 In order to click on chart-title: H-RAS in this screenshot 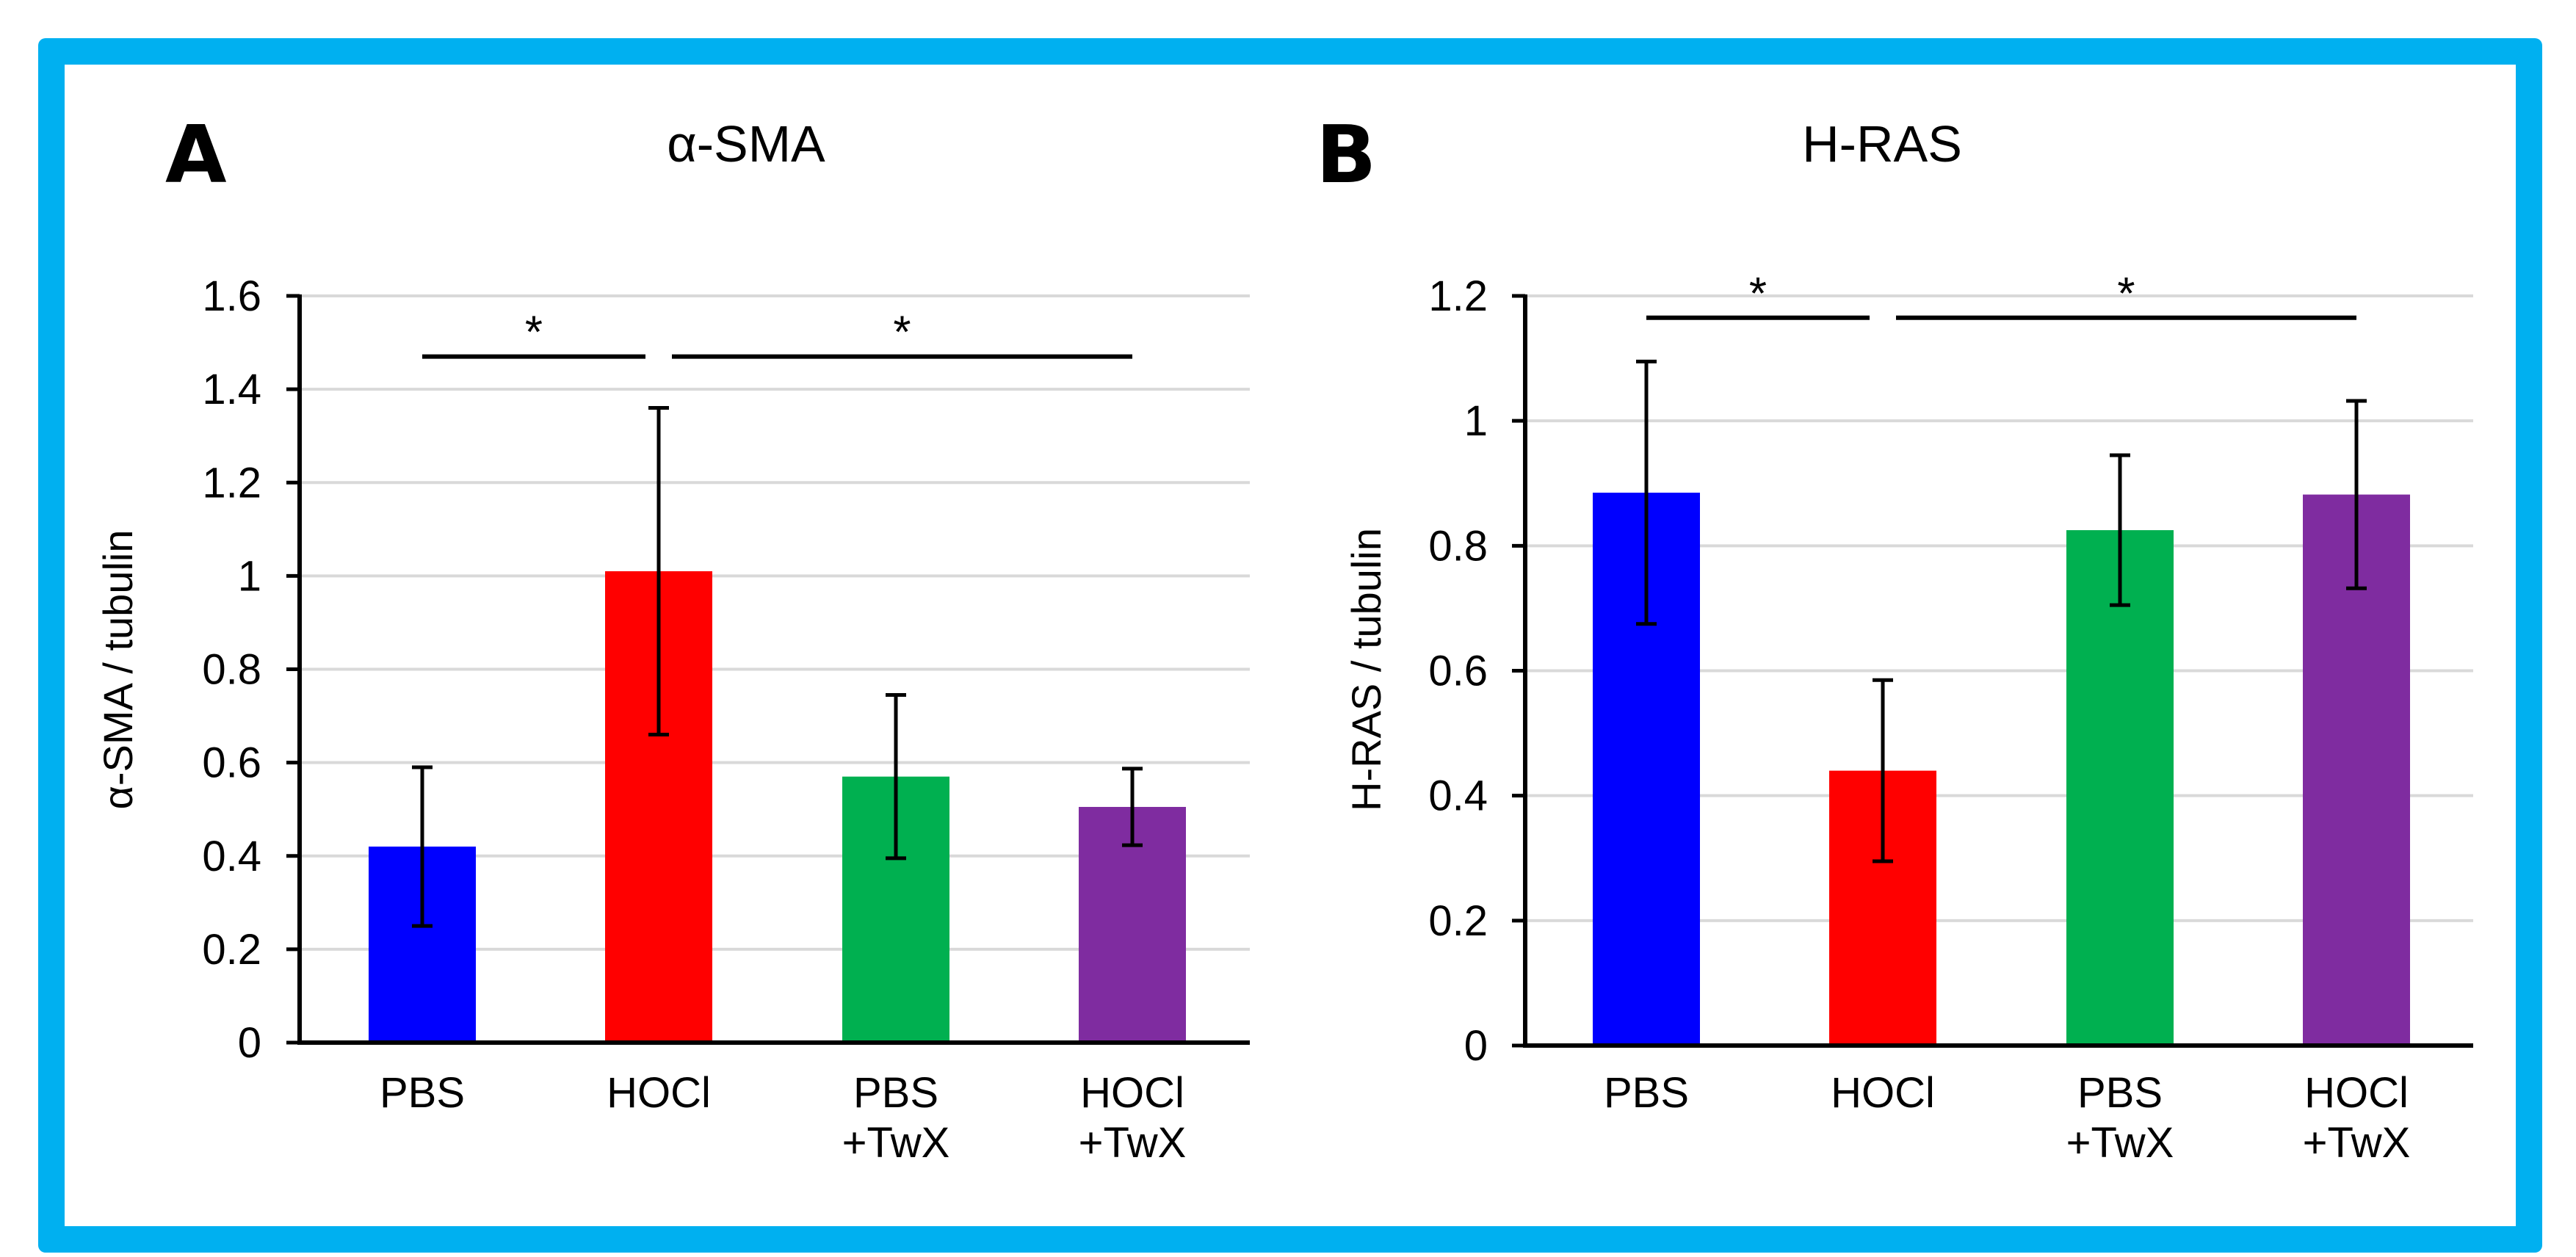, I will do `click(1882, 144)`.